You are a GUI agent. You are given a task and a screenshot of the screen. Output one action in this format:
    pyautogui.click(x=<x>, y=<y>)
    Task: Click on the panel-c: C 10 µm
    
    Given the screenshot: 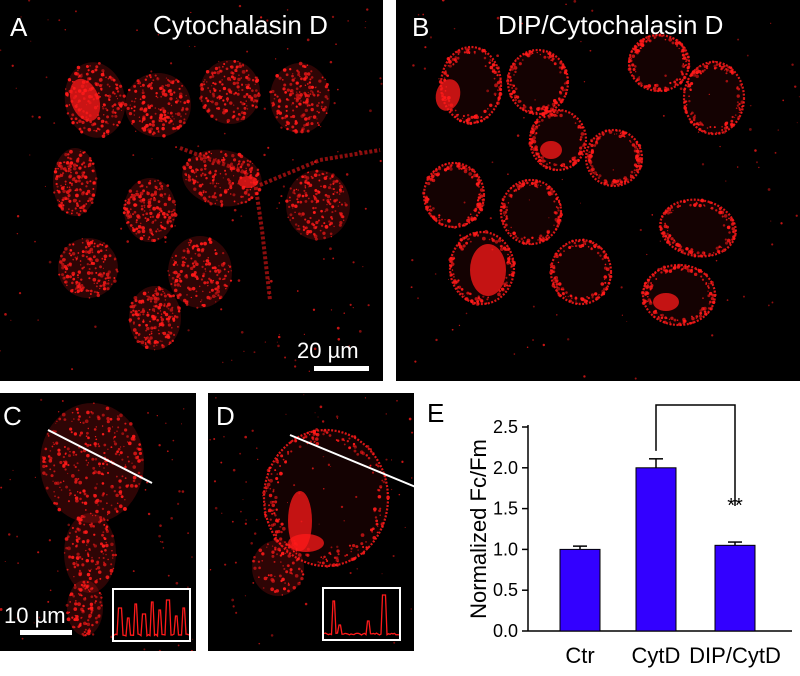 What is the action you would take?
    pyautogui.click(x=98, y=522)
    